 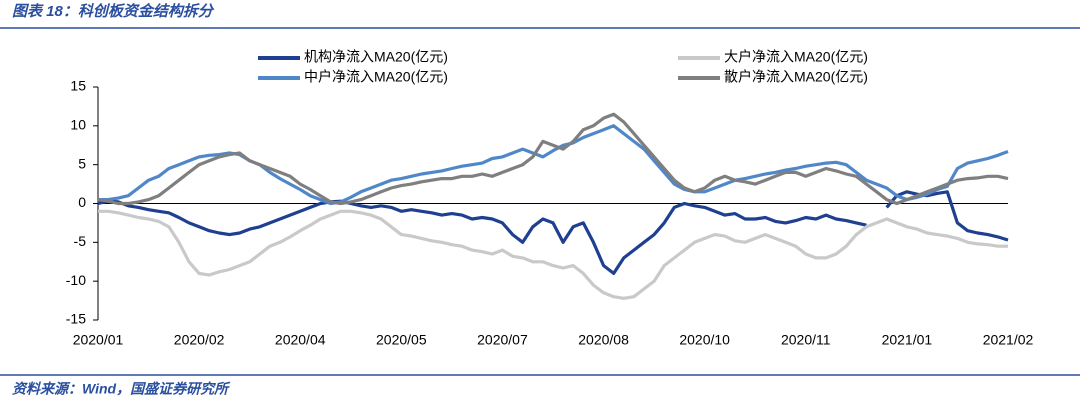 What do you see at coordinates (76, 280) in the screenshot?
I see `y-tick-label: -10` at bounding box center [76, 280].